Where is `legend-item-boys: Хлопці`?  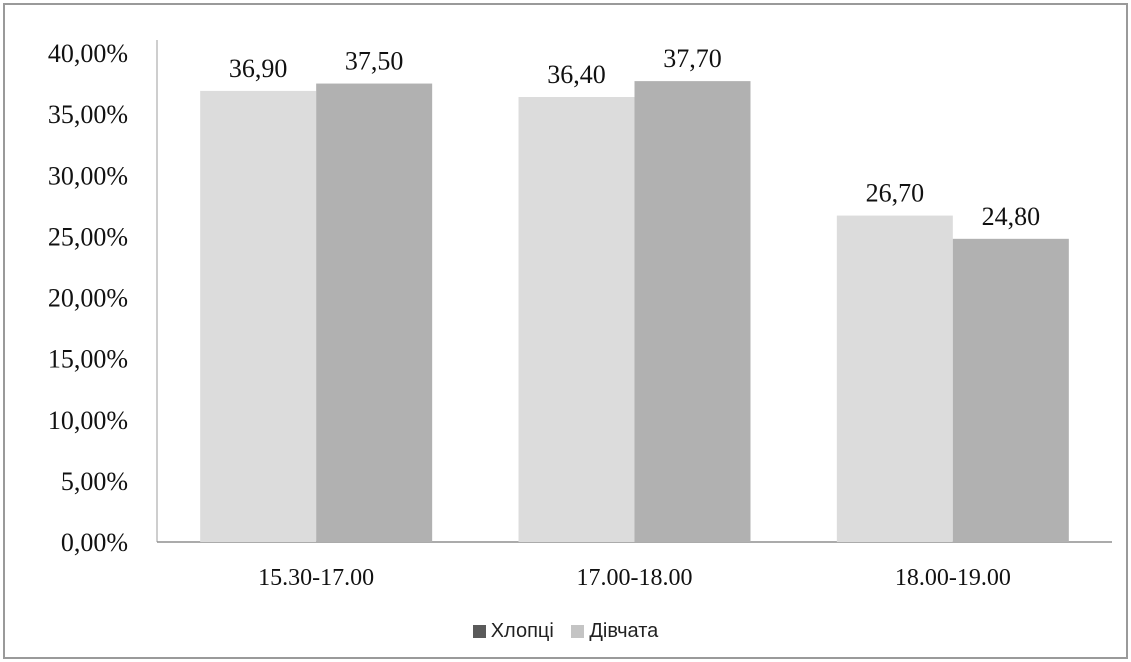
legend-item-boys: Хлопці is located at coordinates (513, 631).